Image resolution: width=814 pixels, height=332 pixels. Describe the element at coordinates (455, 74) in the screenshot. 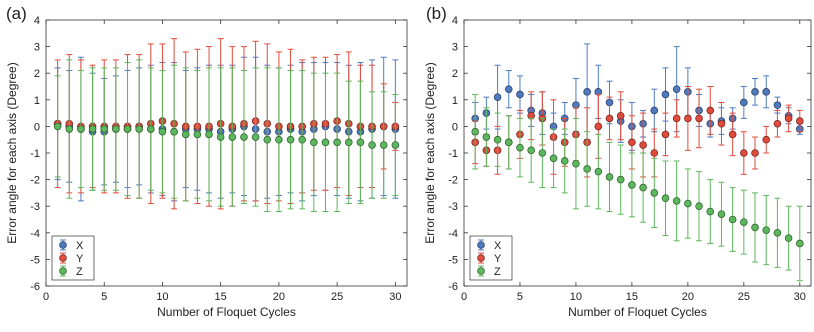

I see `y-tick-label: 2` at that location.